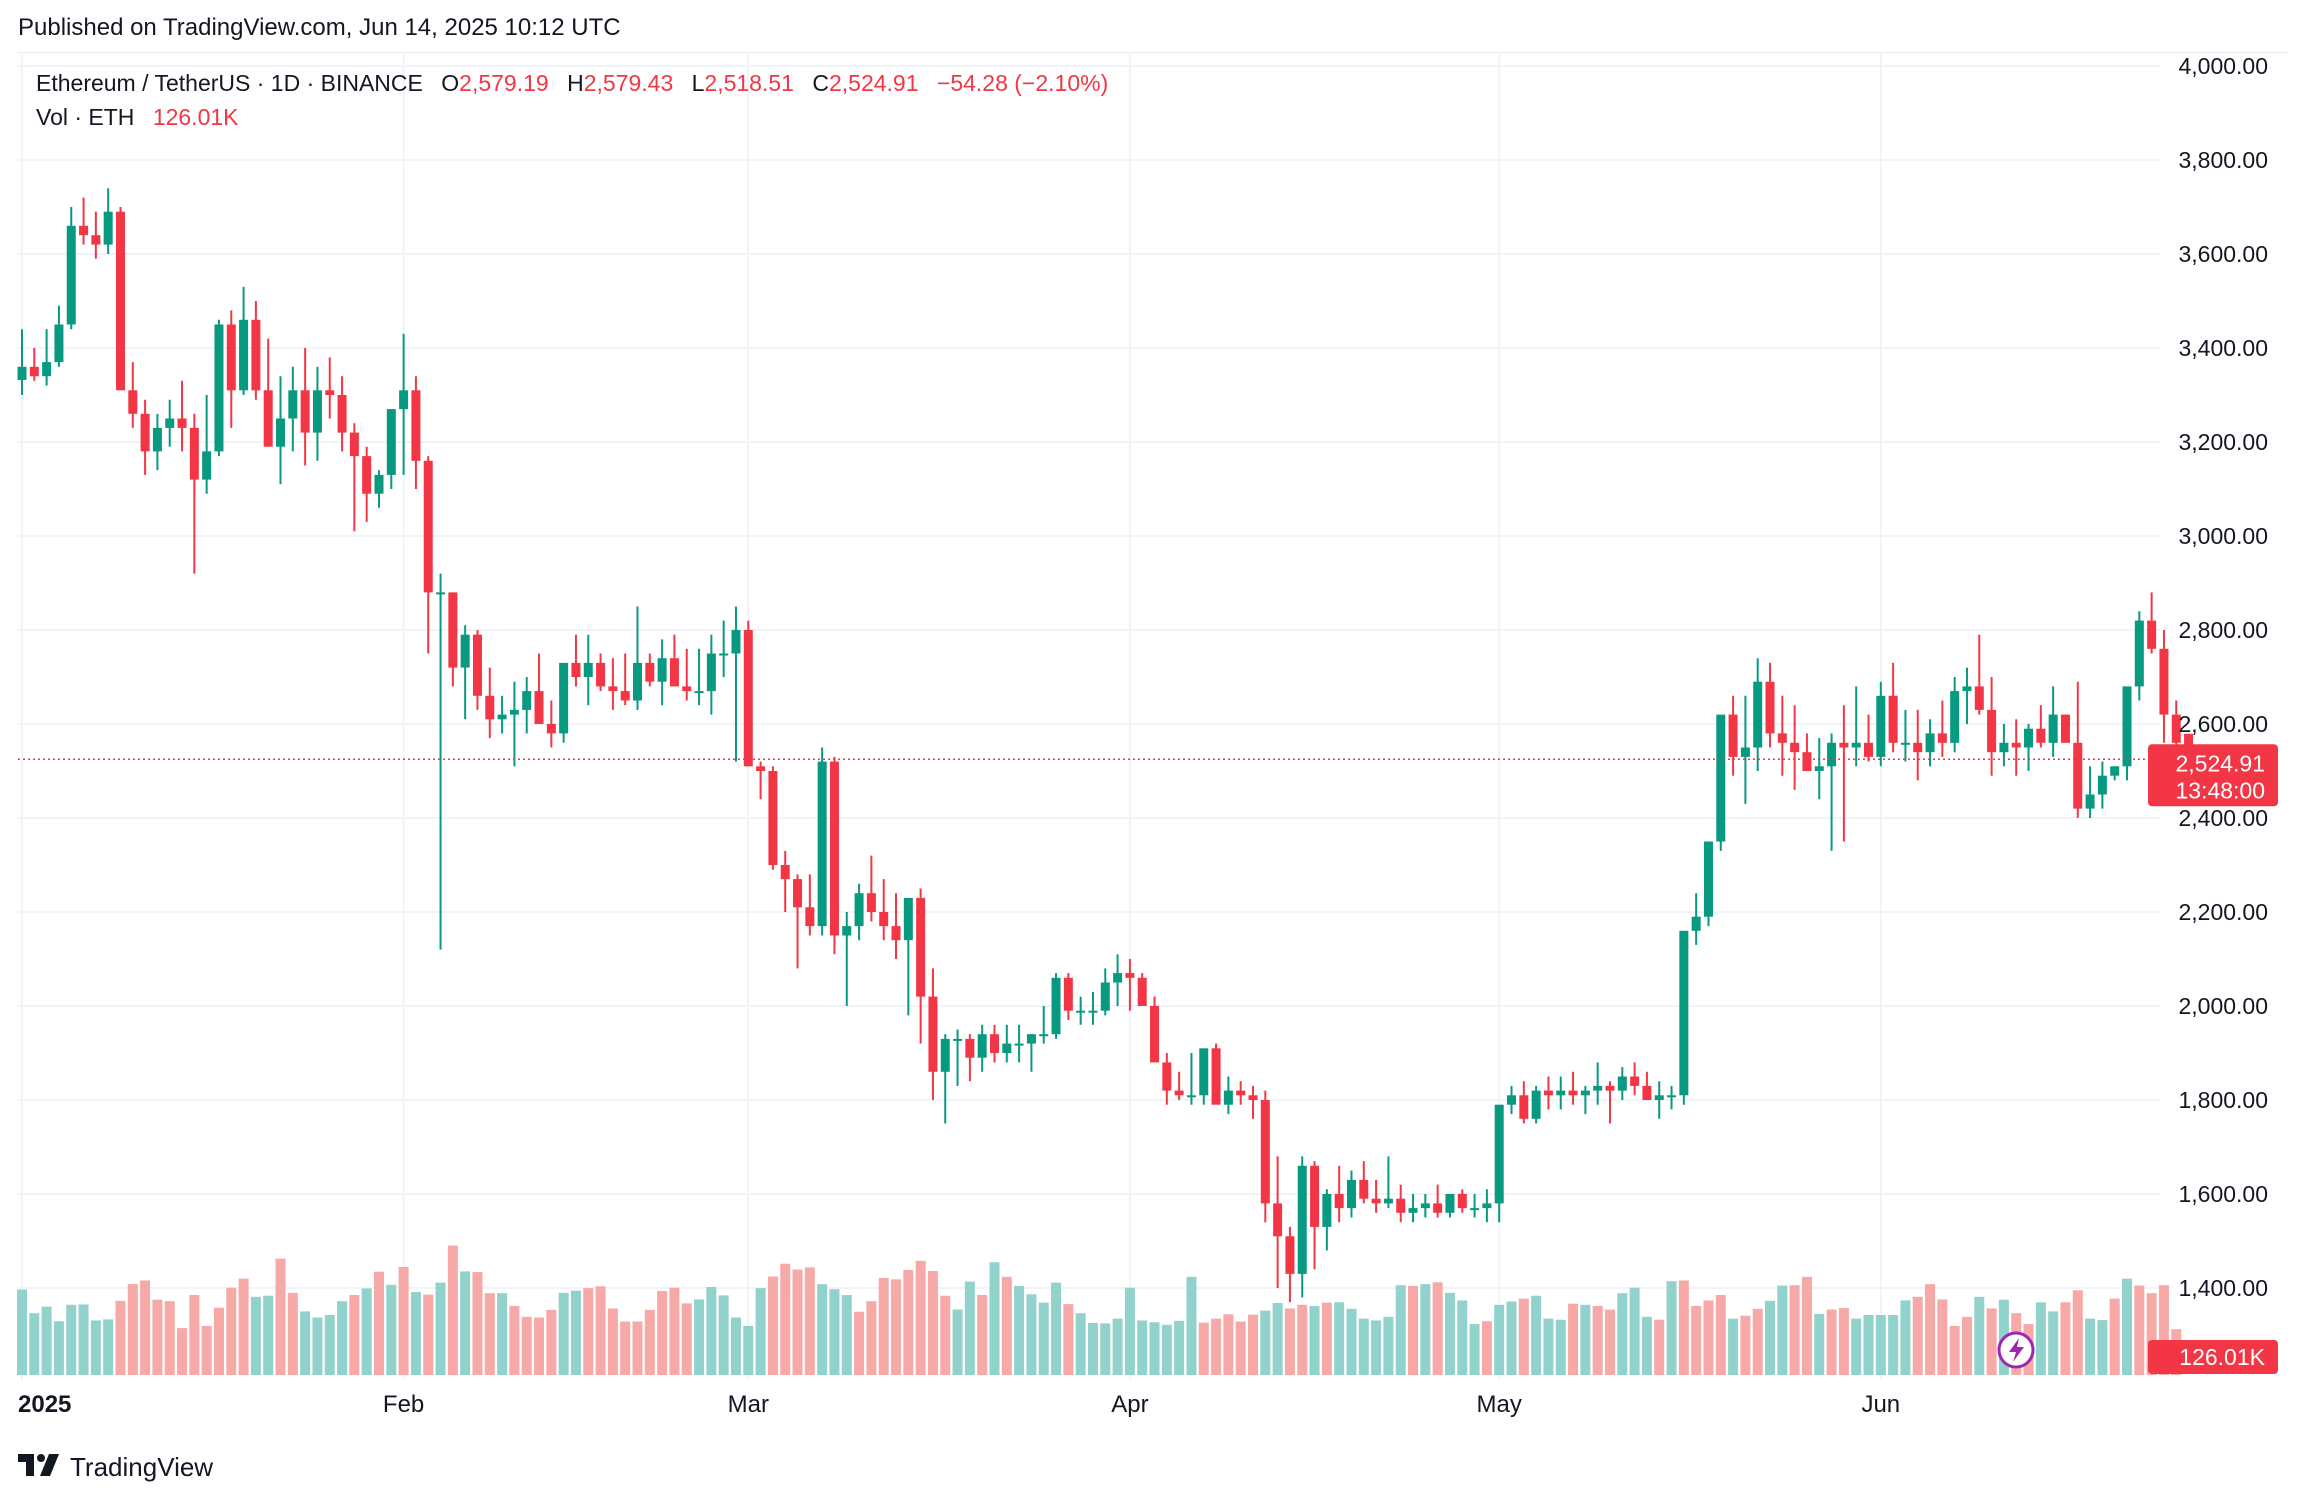  What do you see at coordinates (2223, 630) in the screenshot?
I see `y-tick-label: 2,800.00` at bounding box center [2223, 630].